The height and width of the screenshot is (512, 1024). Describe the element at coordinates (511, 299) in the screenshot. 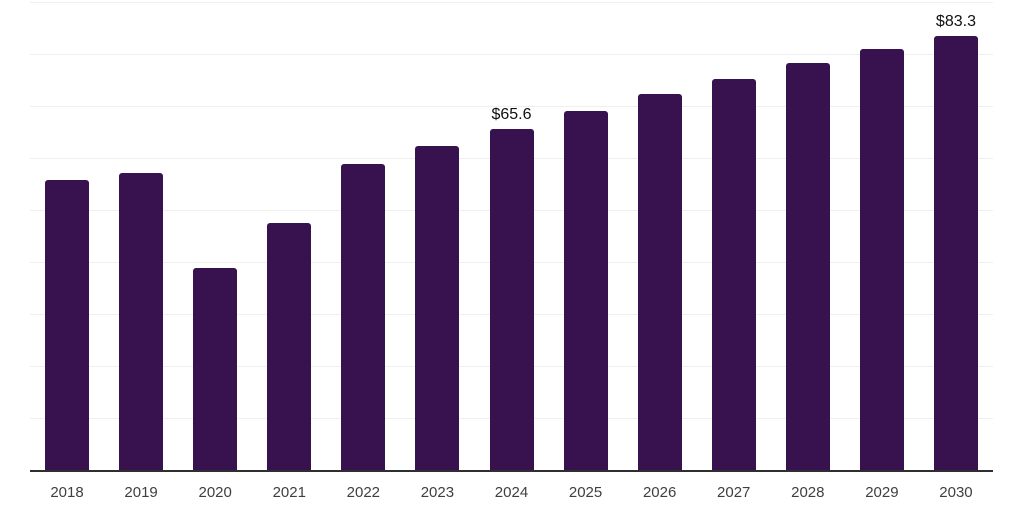

I see `bar-2024` at that location.